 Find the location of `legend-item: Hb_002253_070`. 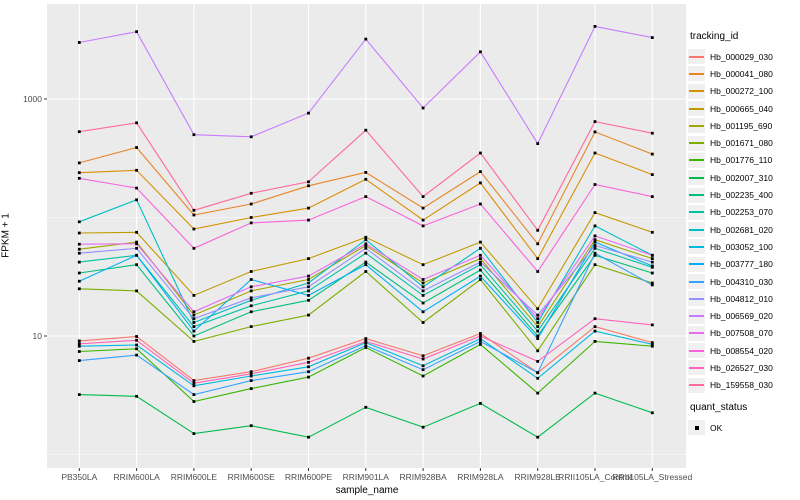

legend-item: Hb_002253_070 is located at coordinates (730, 212).